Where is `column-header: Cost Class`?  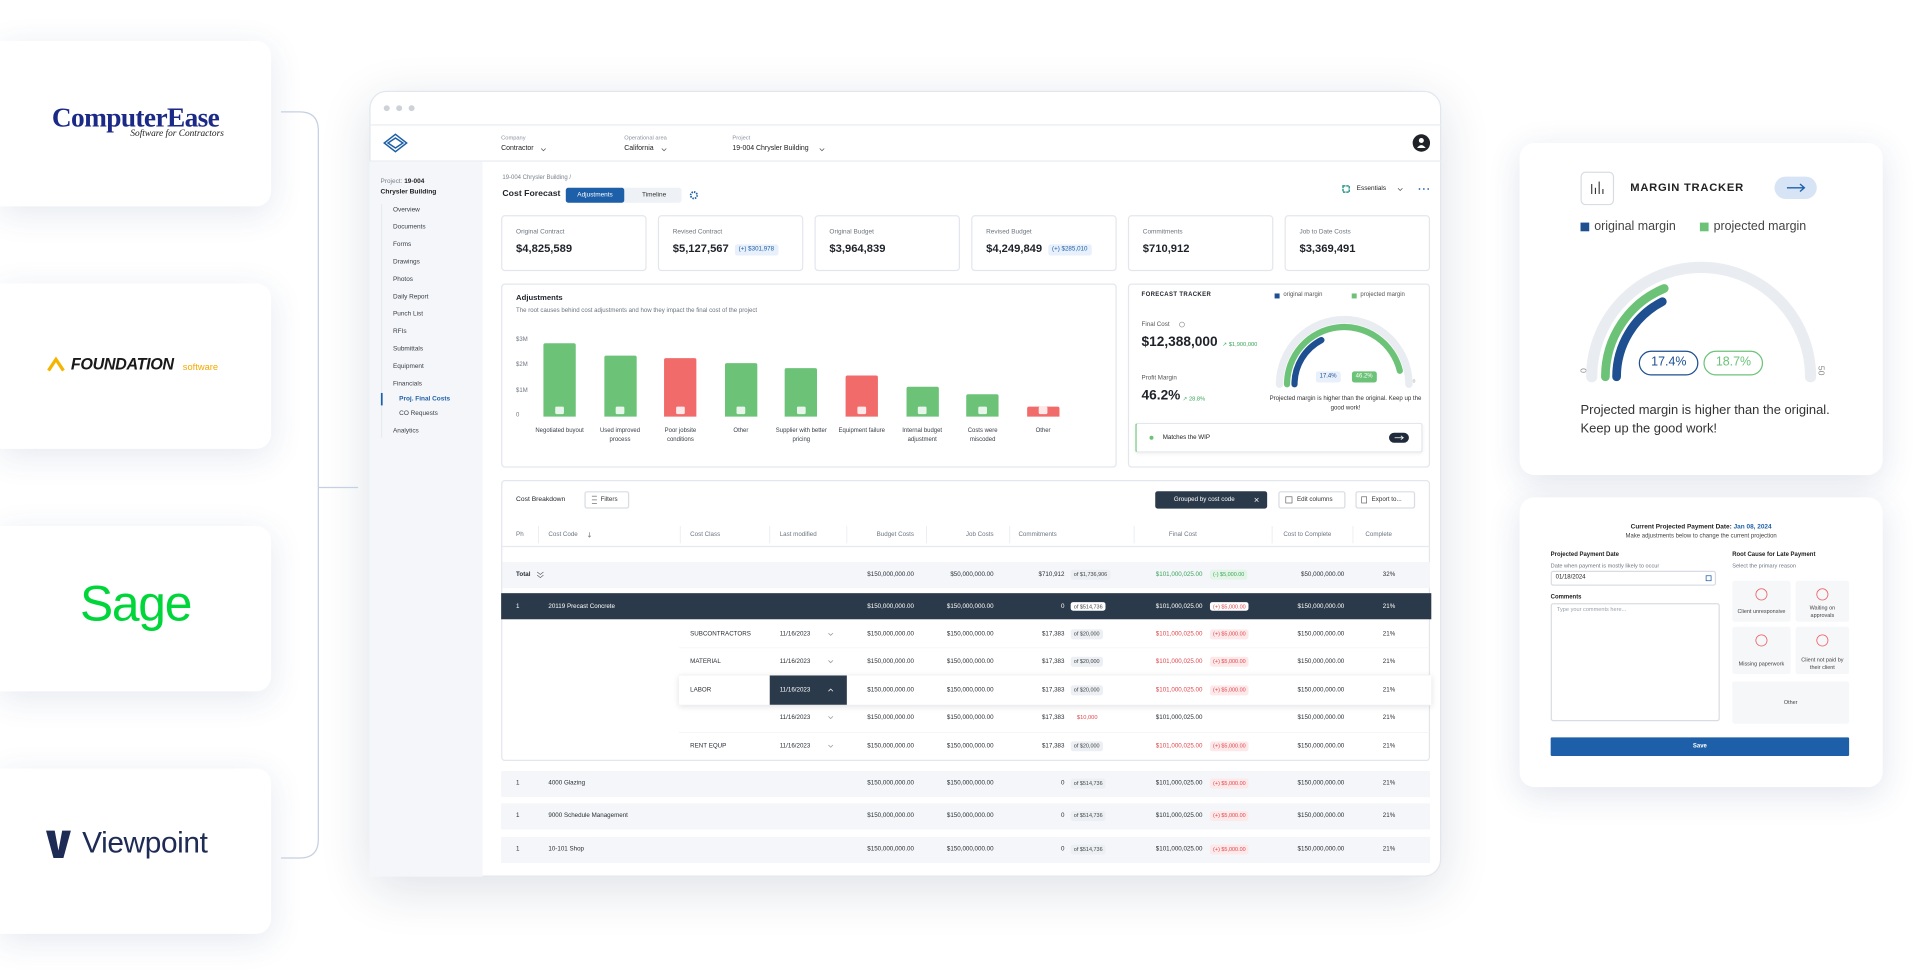
column-header: Cost Class is located at coordinates (705, 534).